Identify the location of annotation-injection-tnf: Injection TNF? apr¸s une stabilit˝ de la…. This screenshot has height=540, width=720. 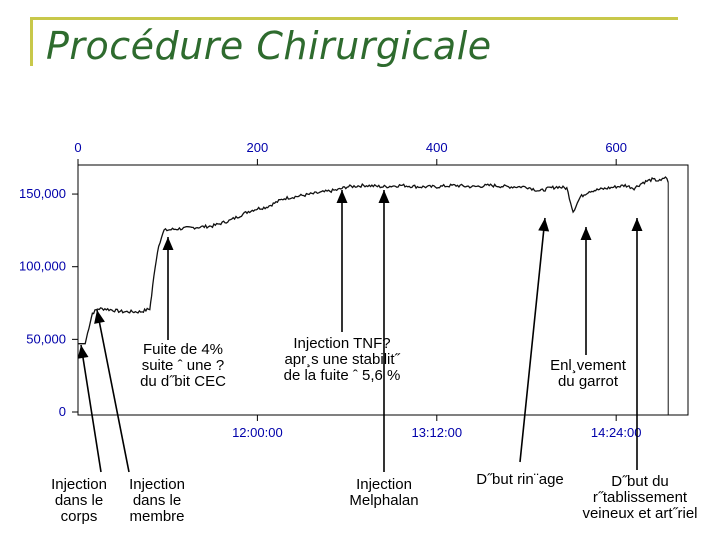
(342, 359).